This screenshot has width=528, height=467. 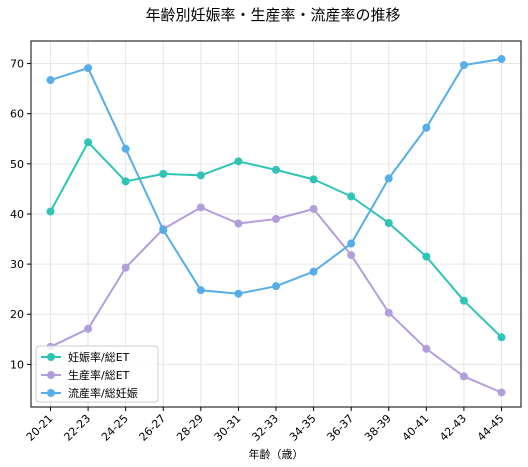 I want to click on y-axis: 10 20 30 40 50 60 70, so click(x=20, y=214).